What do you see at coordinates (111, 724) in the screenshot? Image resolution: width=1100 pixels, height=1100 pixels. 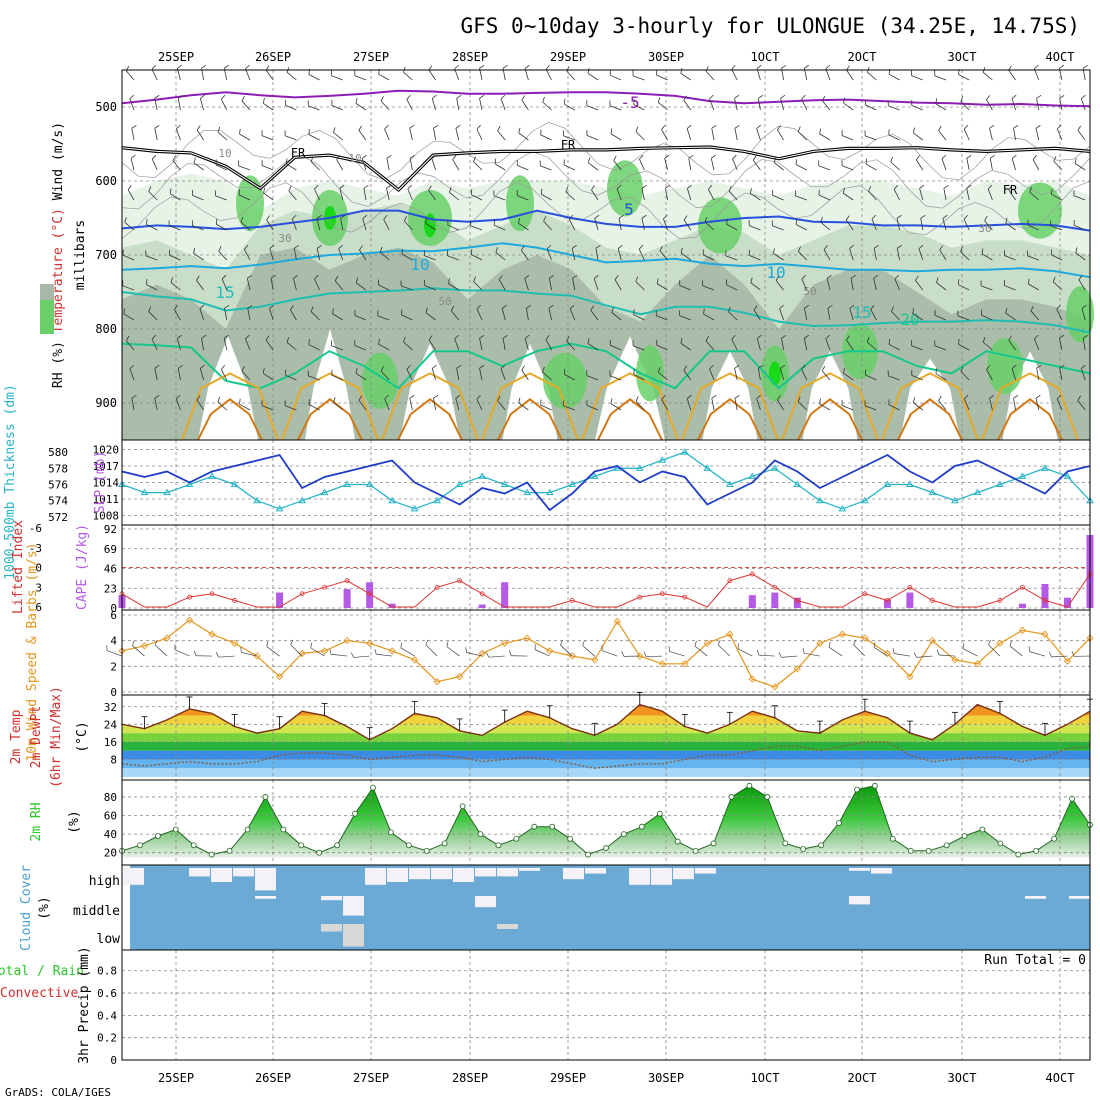 I see `temp-tick-label: 24` at bounding box center [111, 724].